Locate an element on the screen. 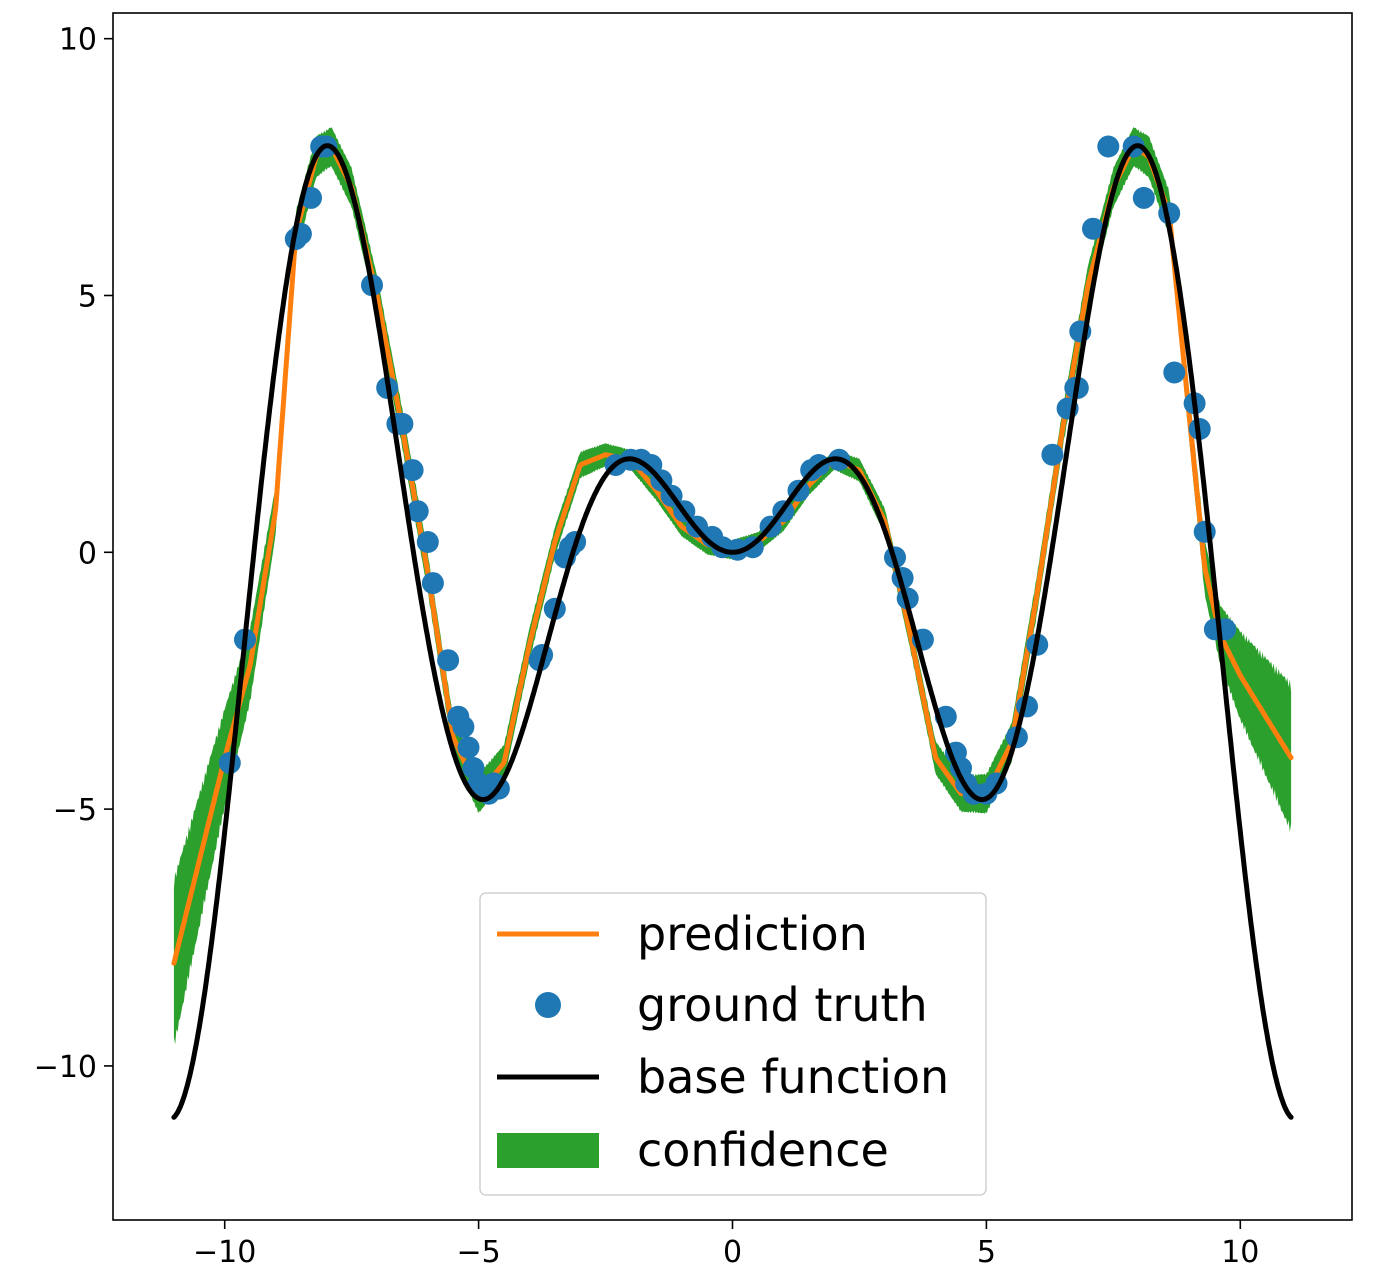 This screenshot has height=1272, width=1374. legend-confidence-label: confidence is located at coordinates (763, 1150).